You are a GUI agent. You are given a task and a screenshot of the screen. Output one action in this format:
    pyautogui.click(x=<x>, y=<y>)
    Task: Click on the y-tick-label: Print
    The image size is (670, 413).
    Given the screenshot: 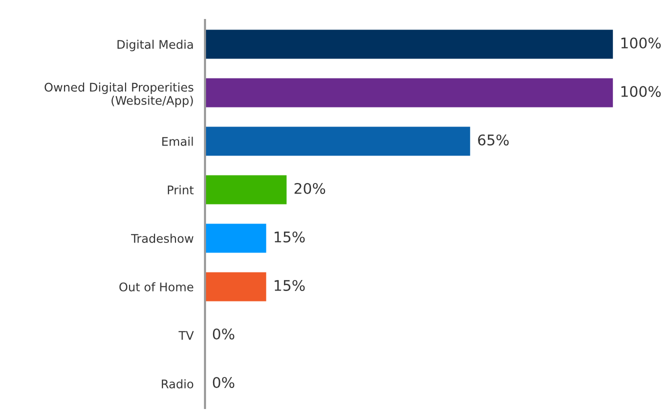 What is the action you would take?
    pyautogui.click(x=181, y=189)
    